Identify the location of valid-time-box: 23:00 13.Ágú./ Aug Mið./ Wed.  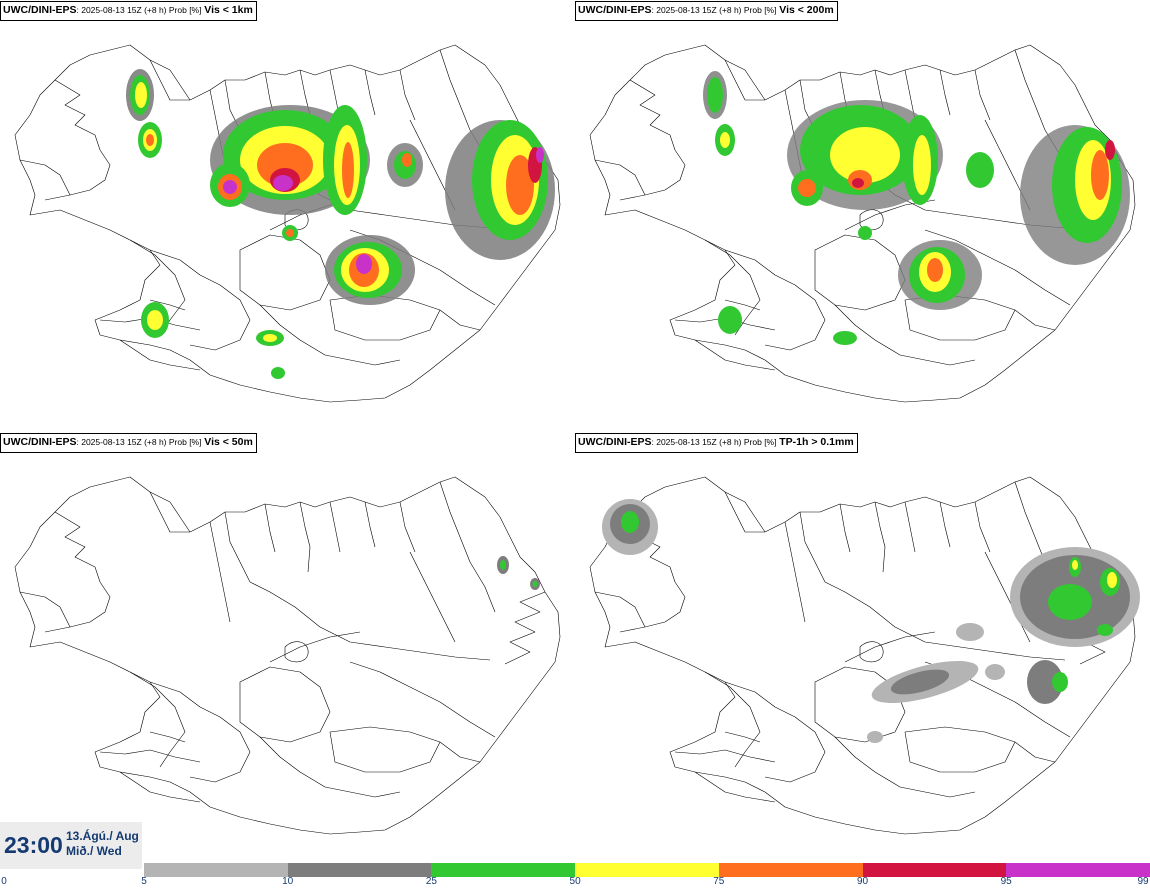
(71, 845).